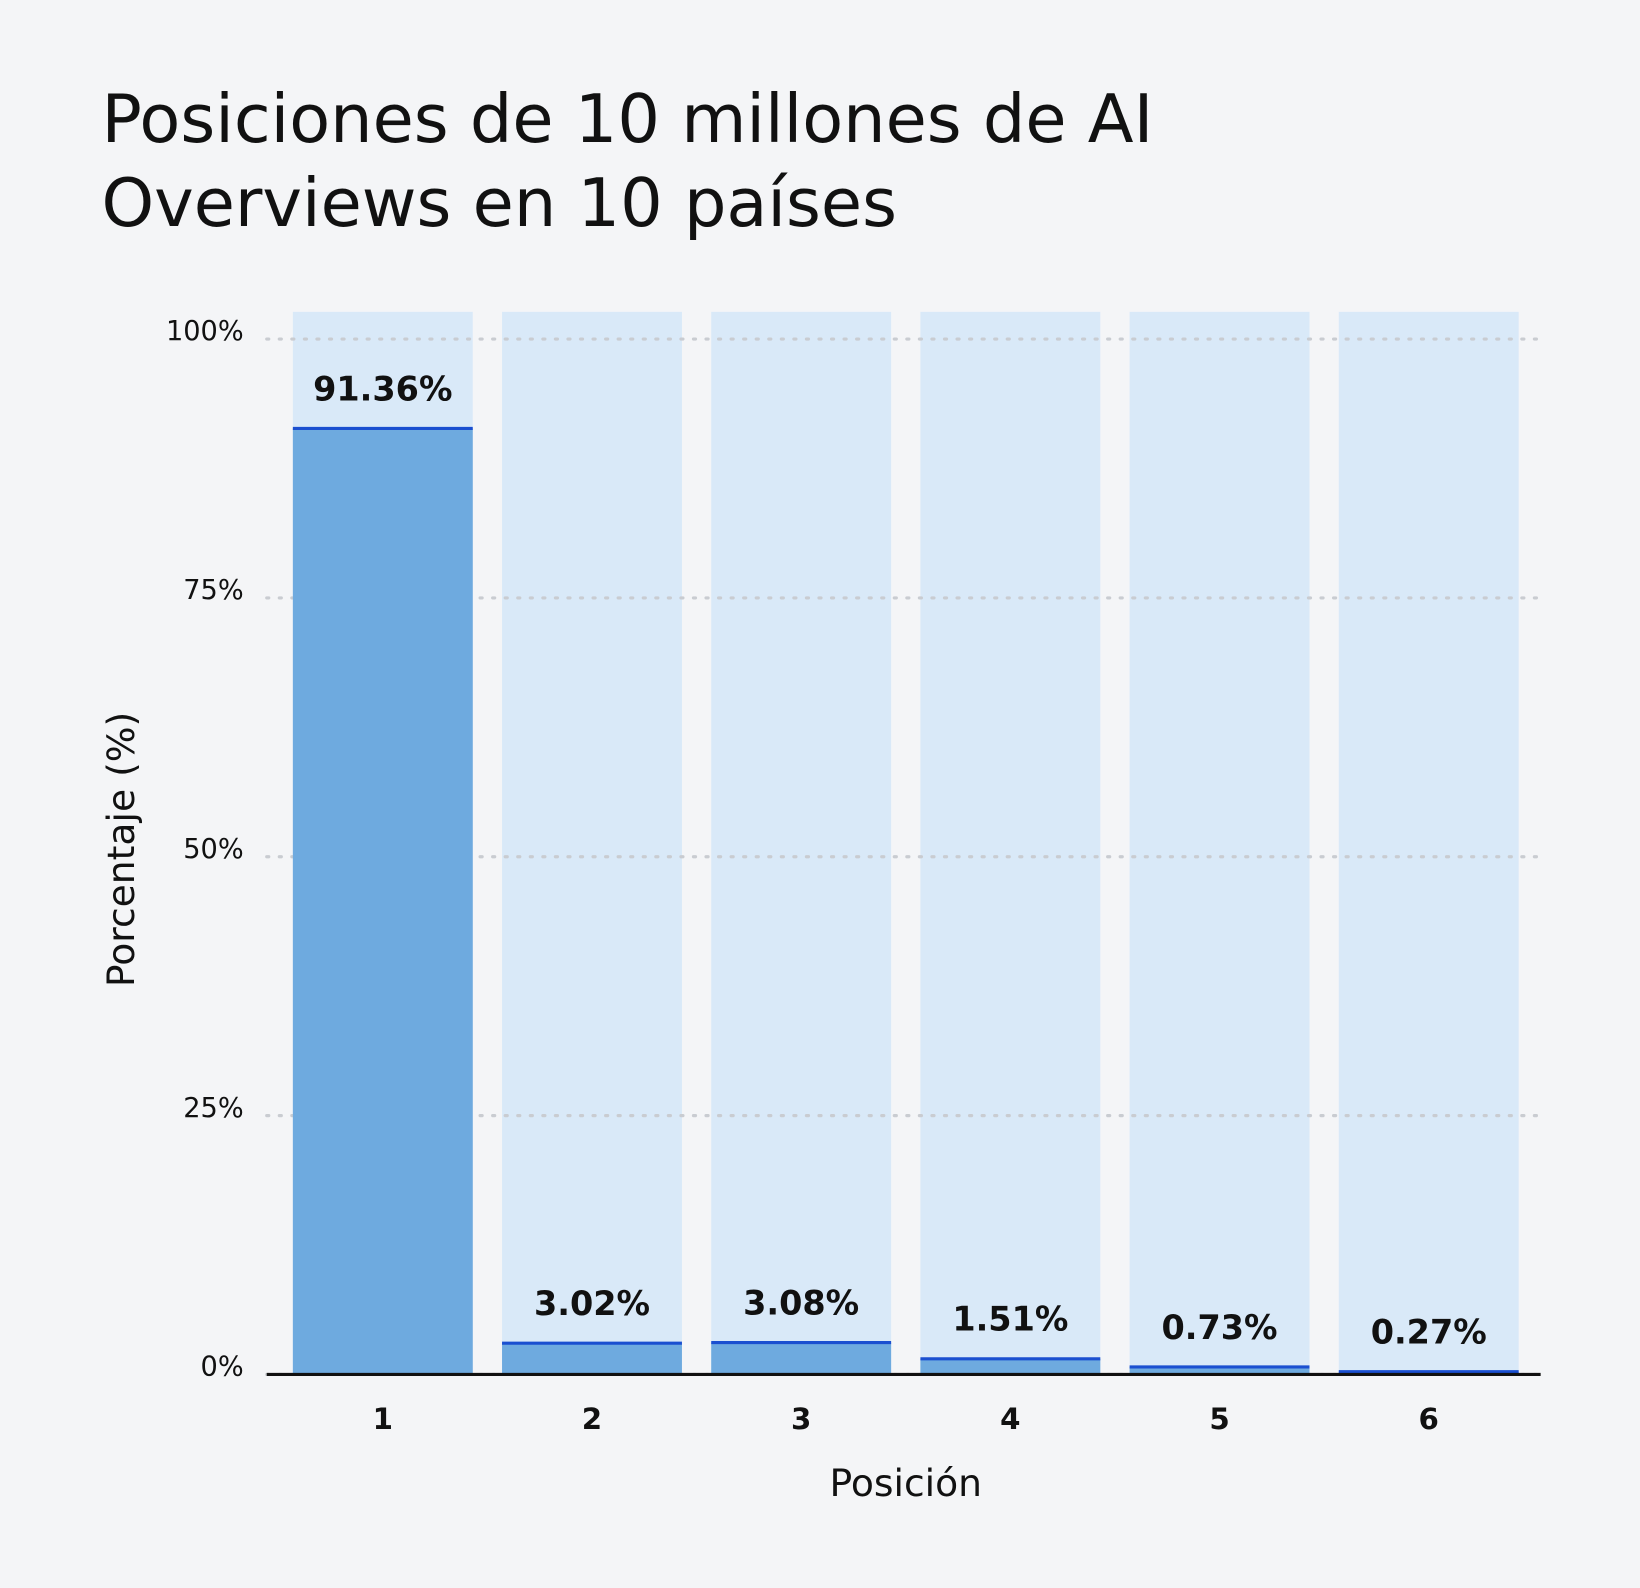 This screenshot has width=1640, height=1588. What do you see at coordinates (498, 203) in the screenshot?
I see `chart-title: Overviews en 10 países` at bounding box center [498, 203].